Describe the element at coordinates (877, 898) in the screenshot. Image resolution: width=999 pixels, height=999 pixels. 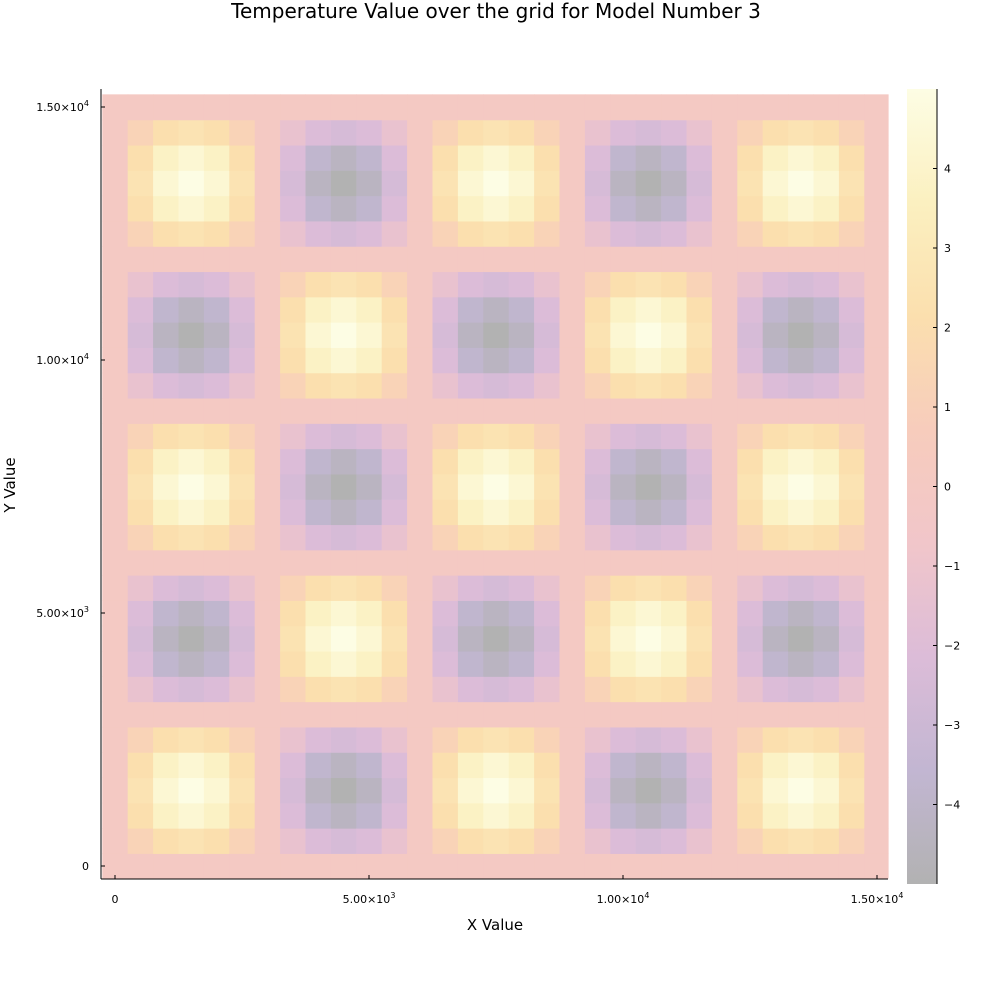
I see `x-tick-label: 1.50×104` at that location.